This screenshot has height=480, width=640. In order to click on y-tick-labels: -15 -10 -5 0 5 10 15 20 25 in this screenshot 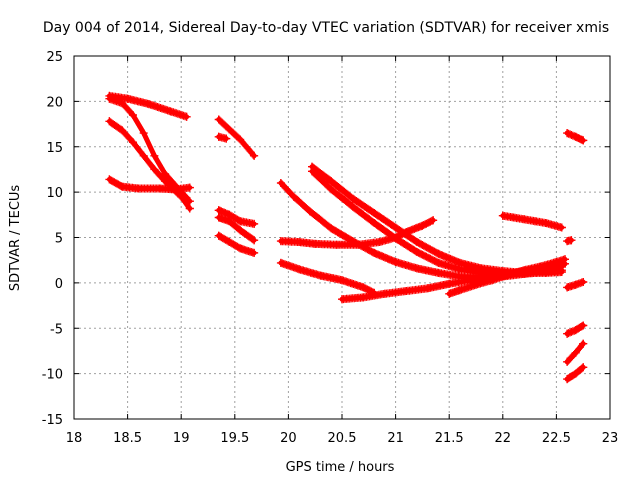, I will do `click(52, 239)`.